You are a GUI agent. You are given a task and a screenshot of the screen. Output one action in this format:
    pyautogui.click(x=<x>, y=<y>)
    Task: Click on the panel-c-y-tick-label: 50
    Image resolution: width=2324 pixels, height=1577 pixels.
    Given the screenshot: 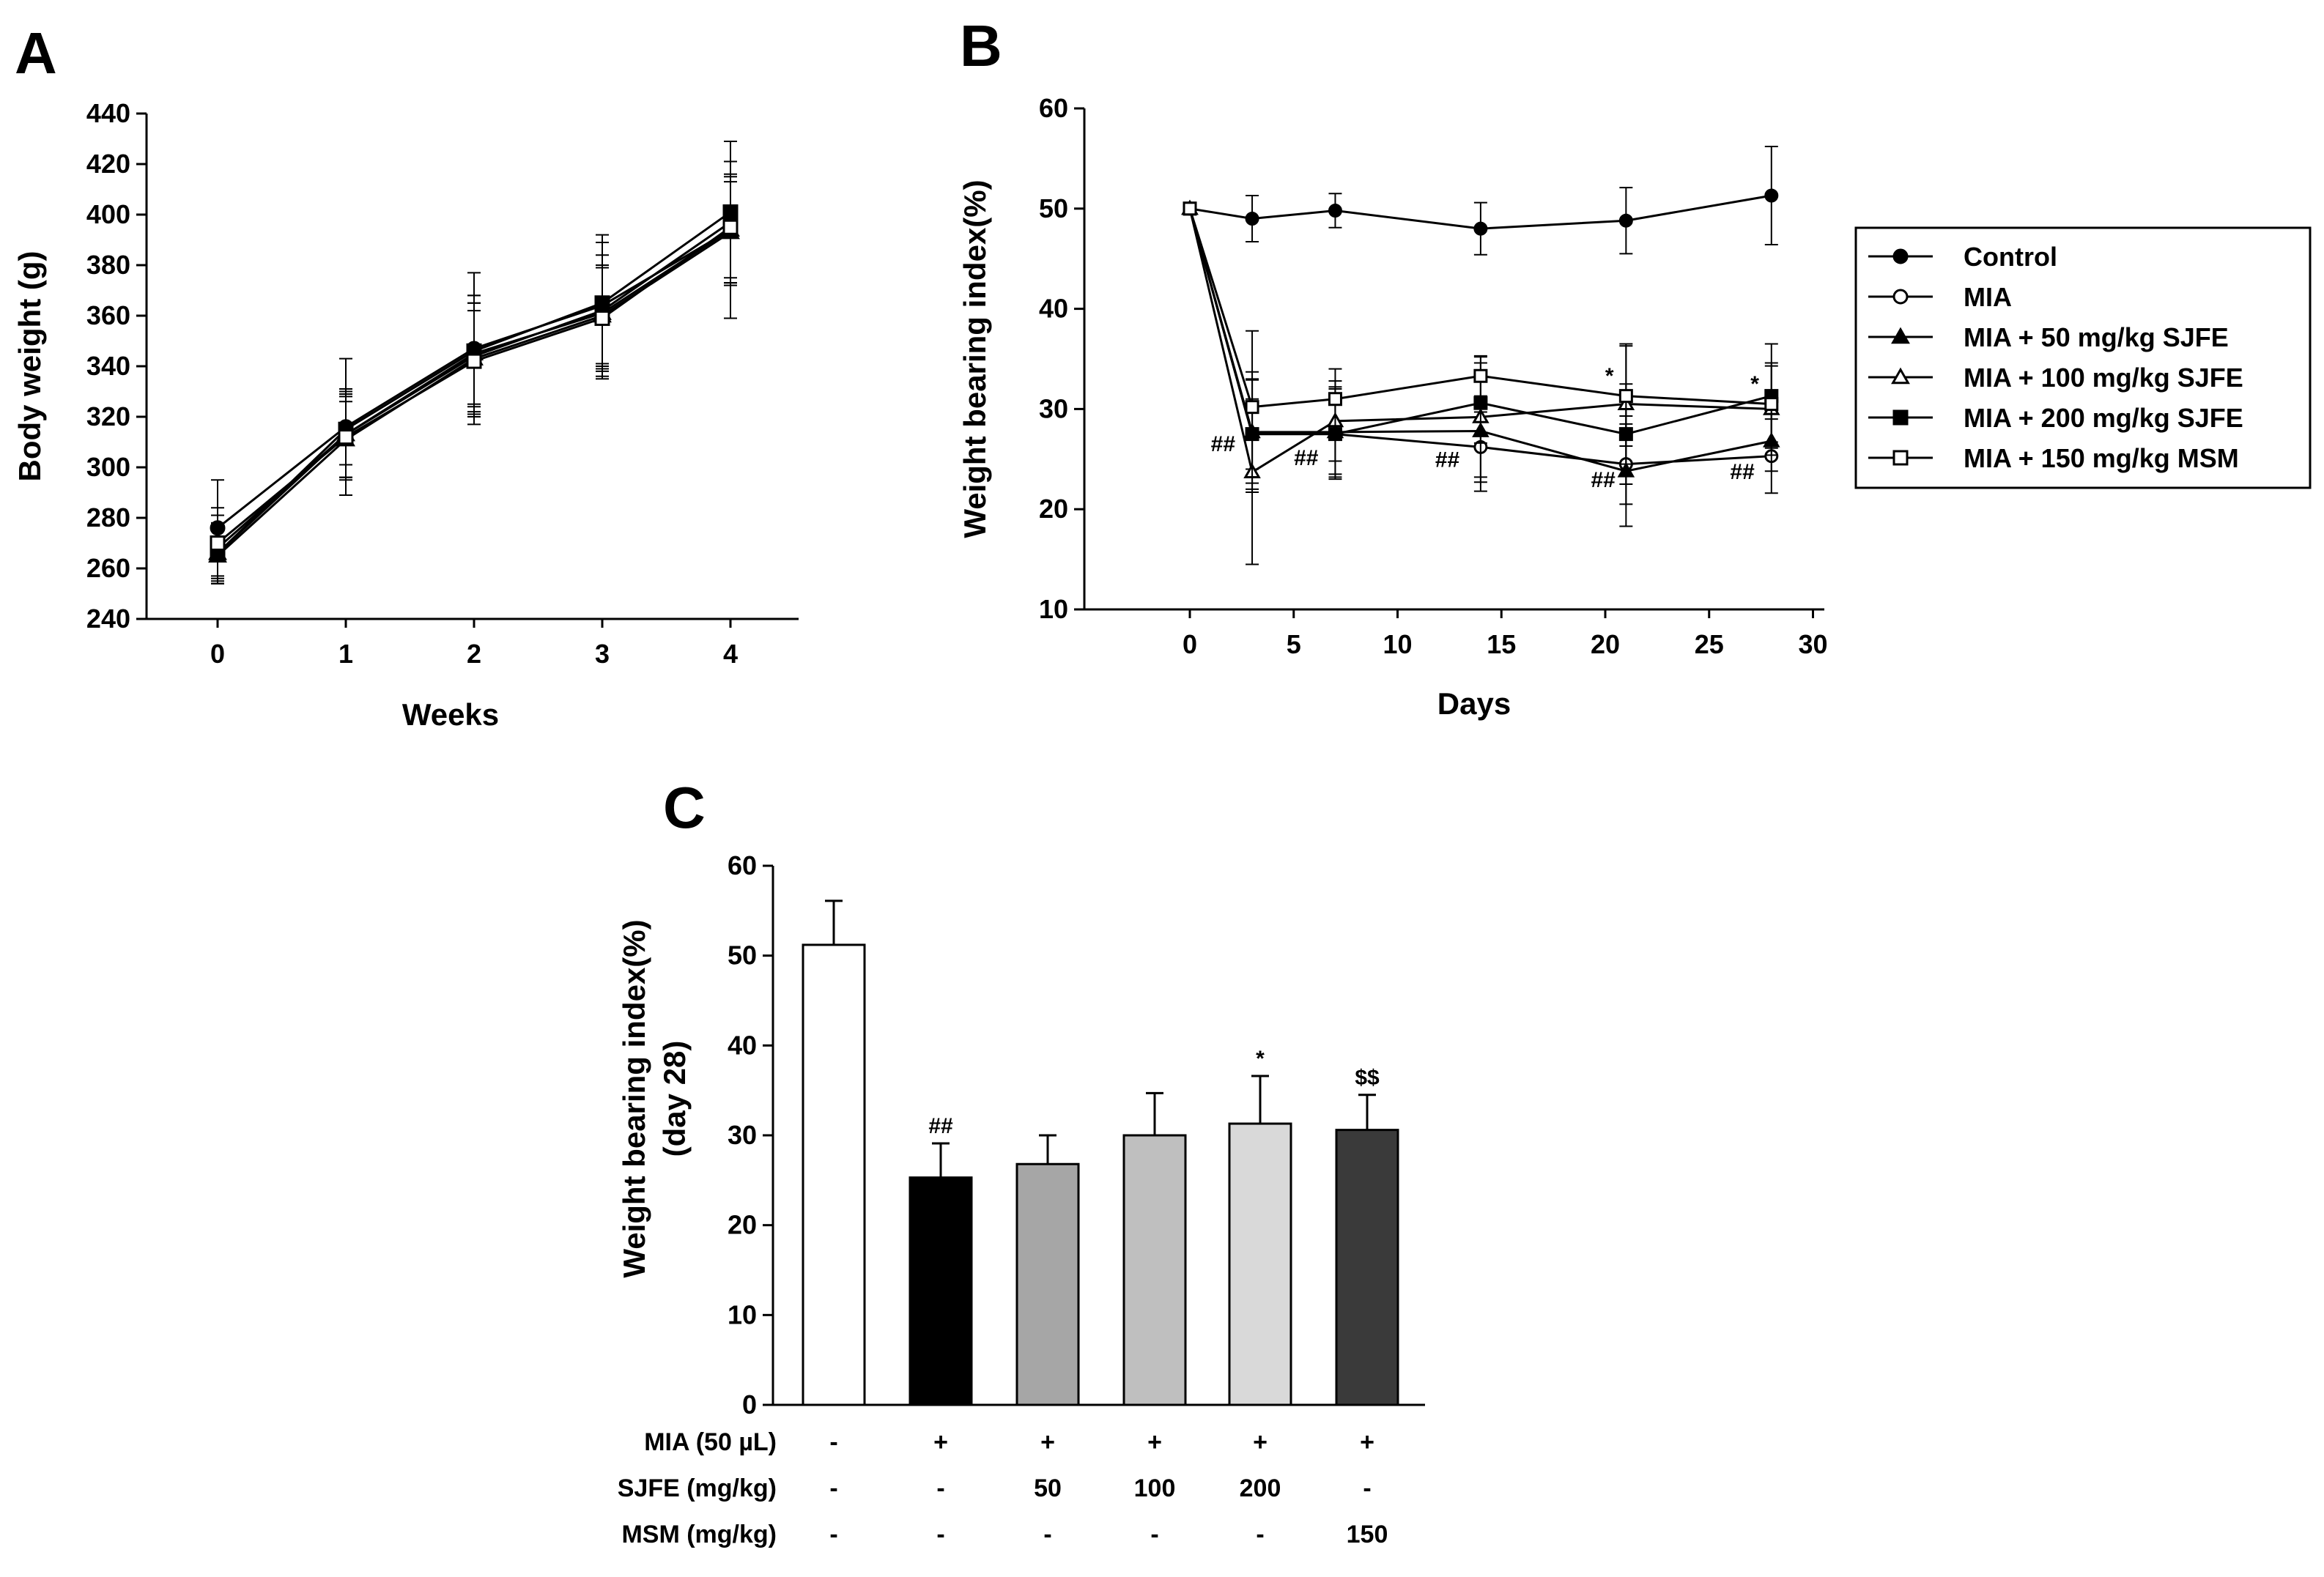 What is the action you would take?
    pyautogui.click(x=742, y=956)
    